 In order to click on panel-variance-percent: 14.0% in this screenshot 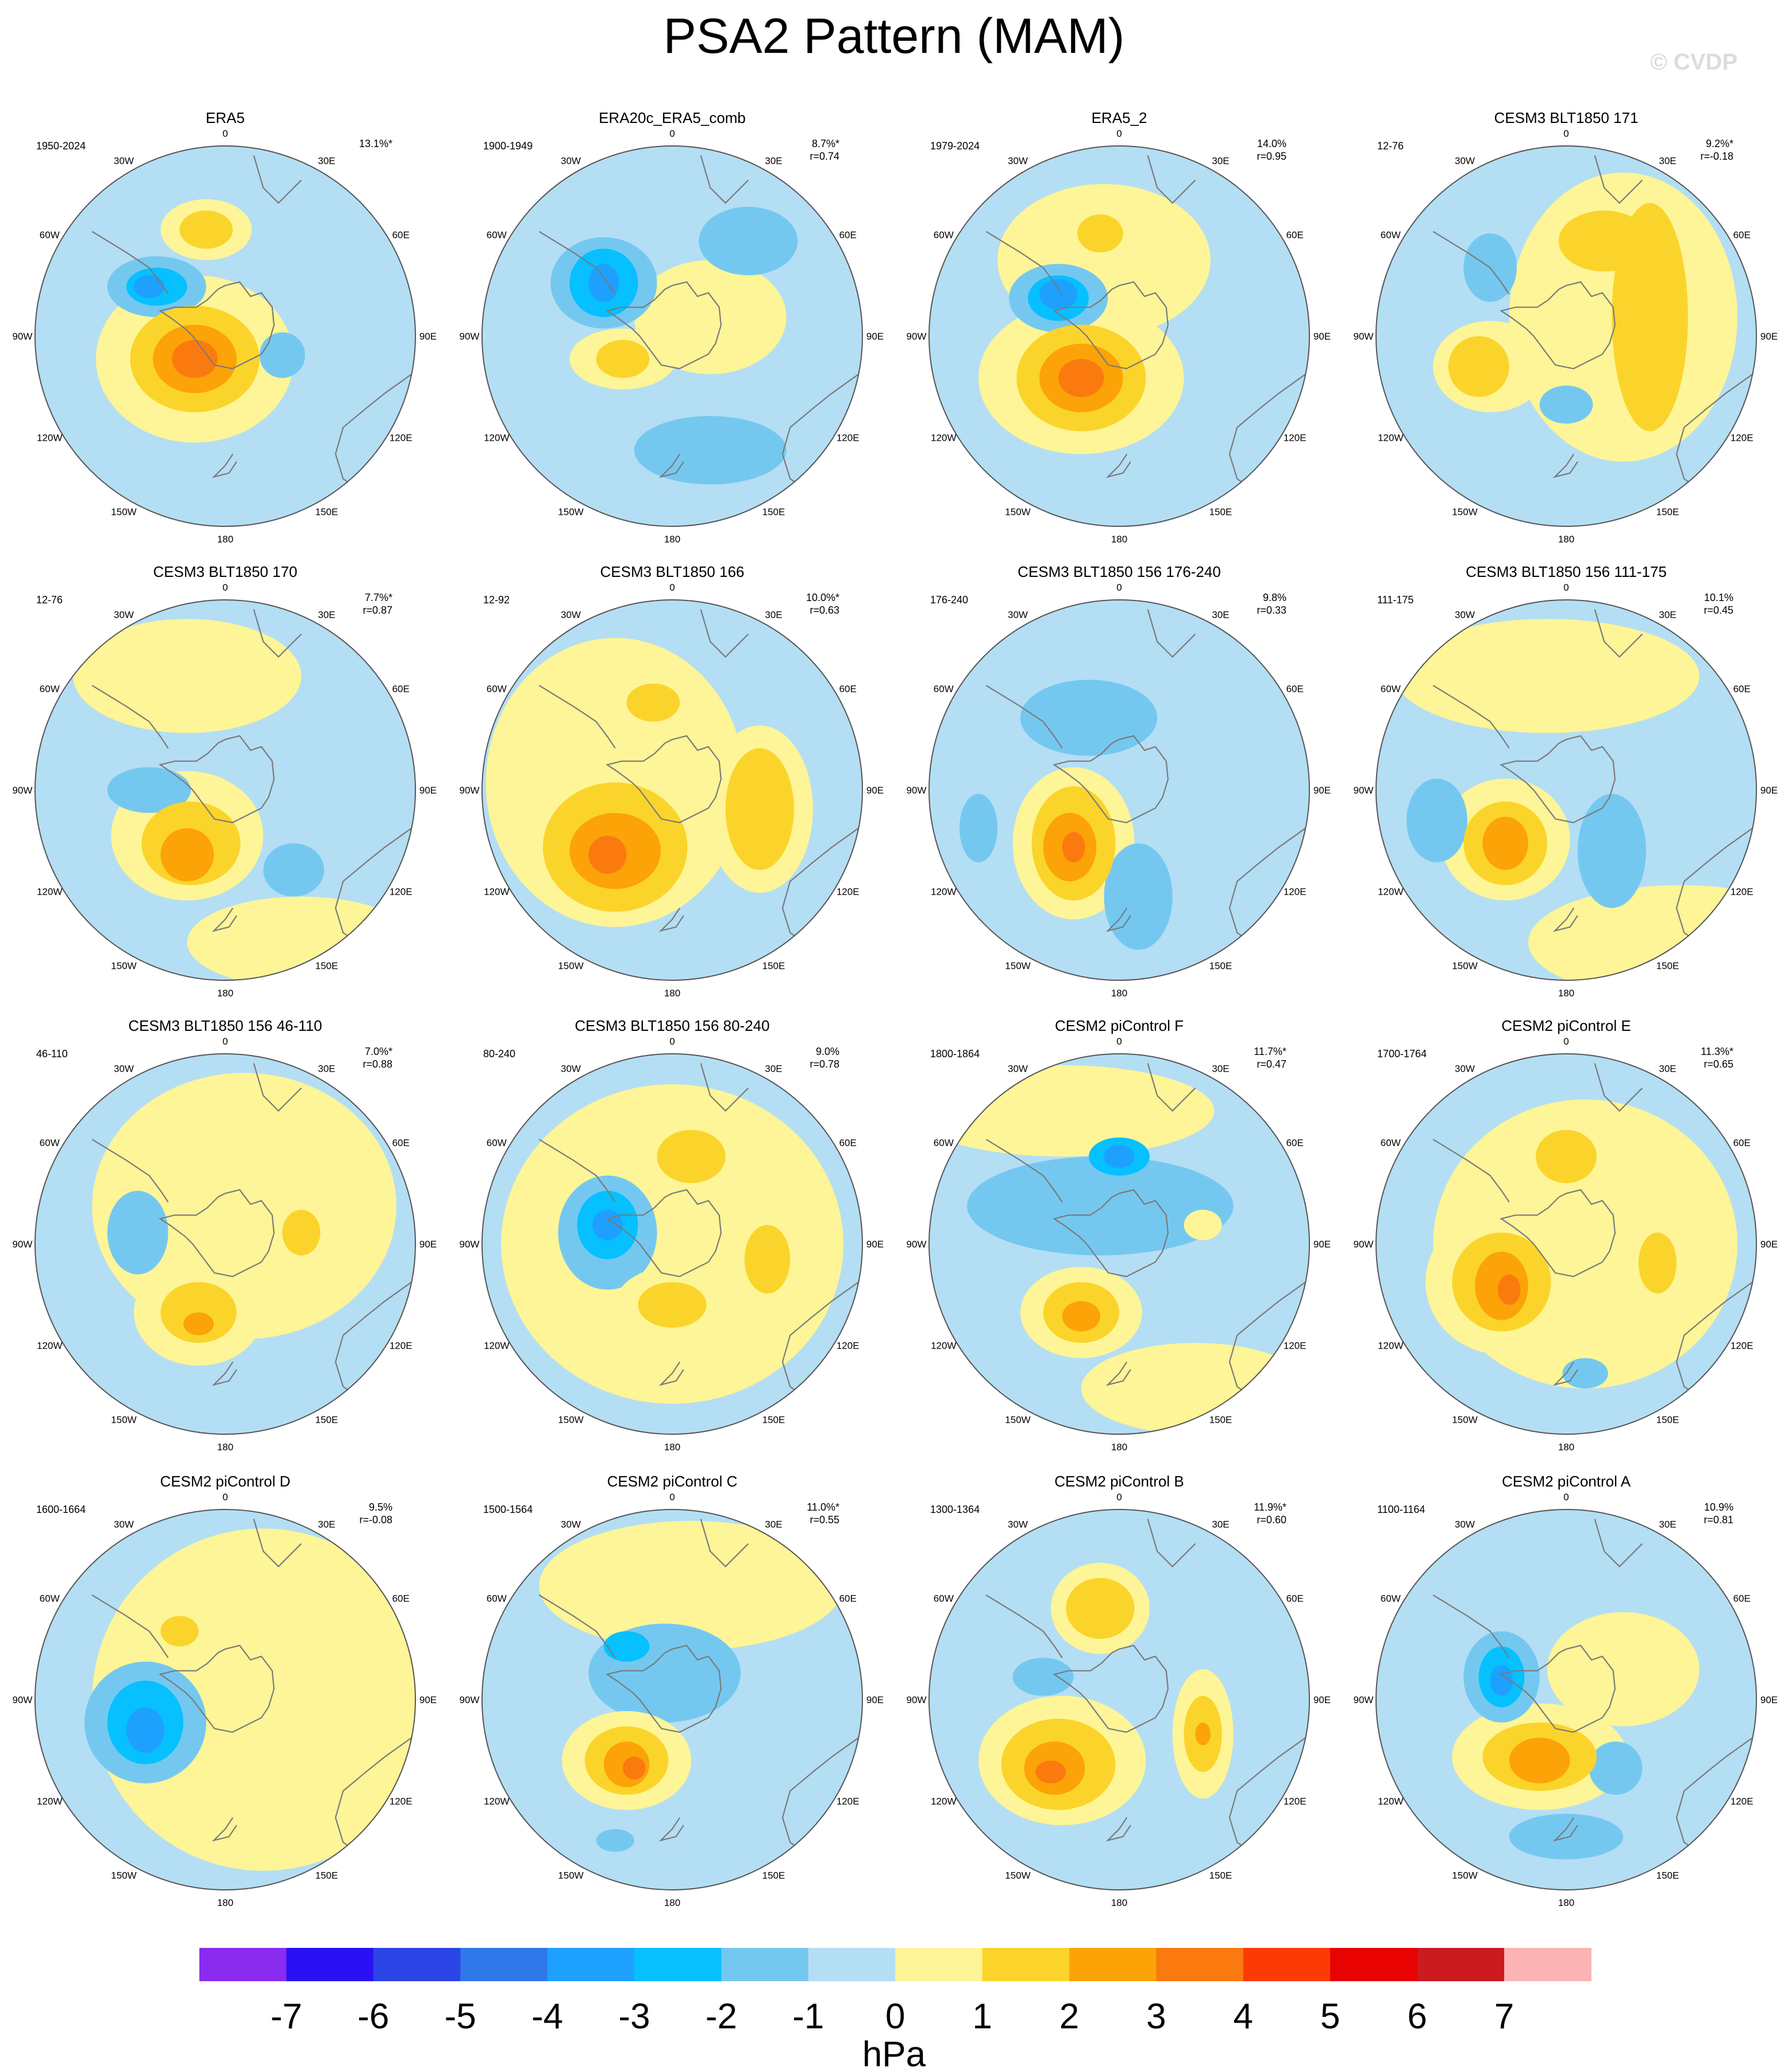, I will do `click(1271, 143)`.